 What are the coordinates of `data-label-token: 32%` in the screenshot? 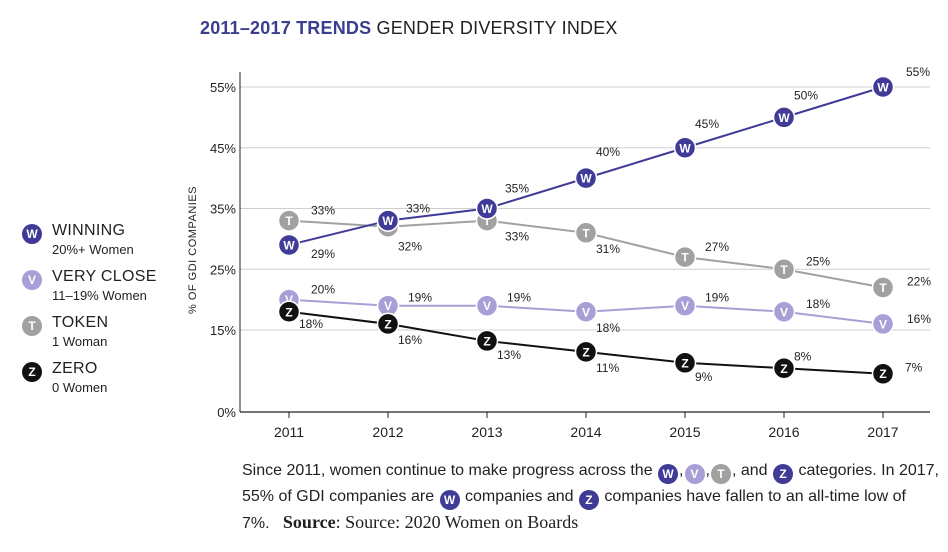 It's located at (410, 247).